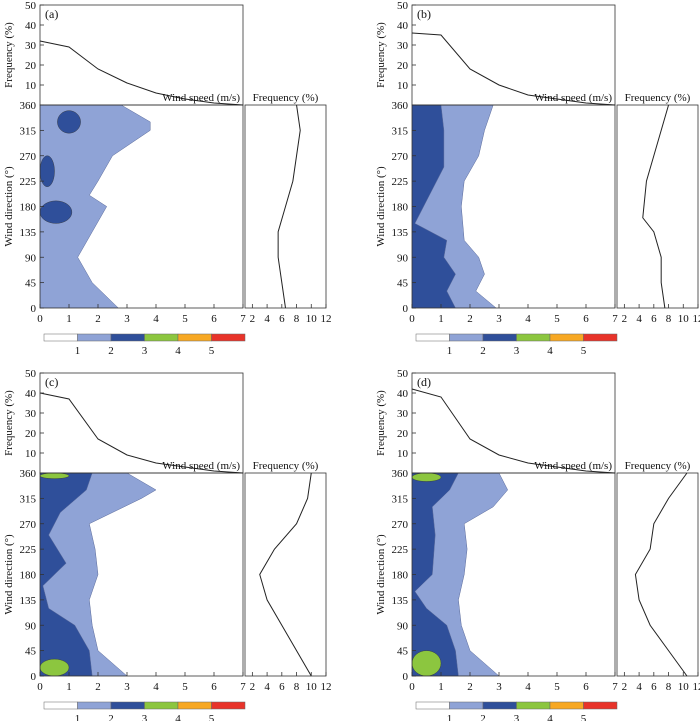 The width and height of the screenshot is (700, 721). What do you see at coordinates (658, 466) in the screenshot?
I see `right-frequency-title: Frequency (%)` at bounding box center [658, 466].